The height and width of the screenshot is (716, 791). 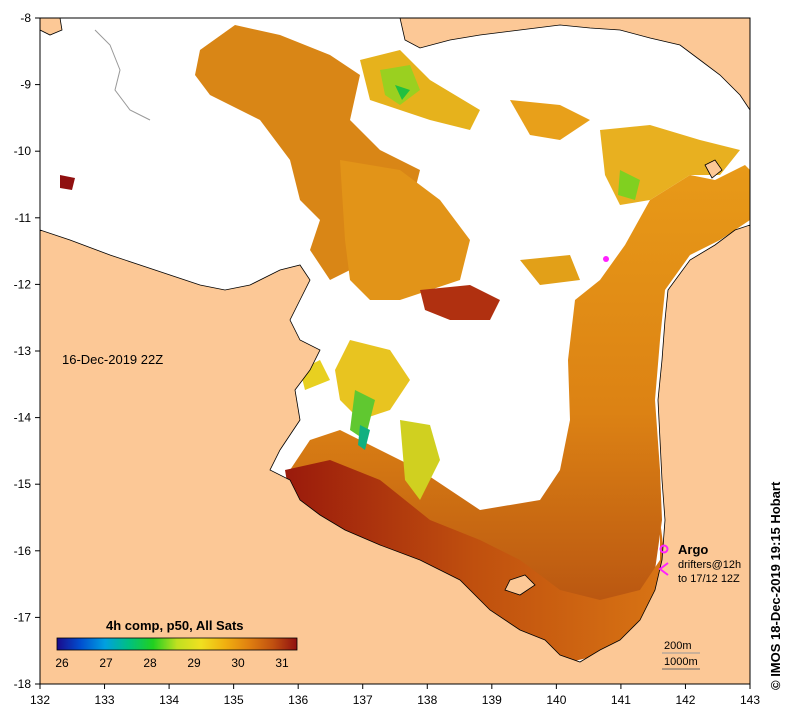 I want to click on y-tick-label: -17, so click(x=23, y=617).